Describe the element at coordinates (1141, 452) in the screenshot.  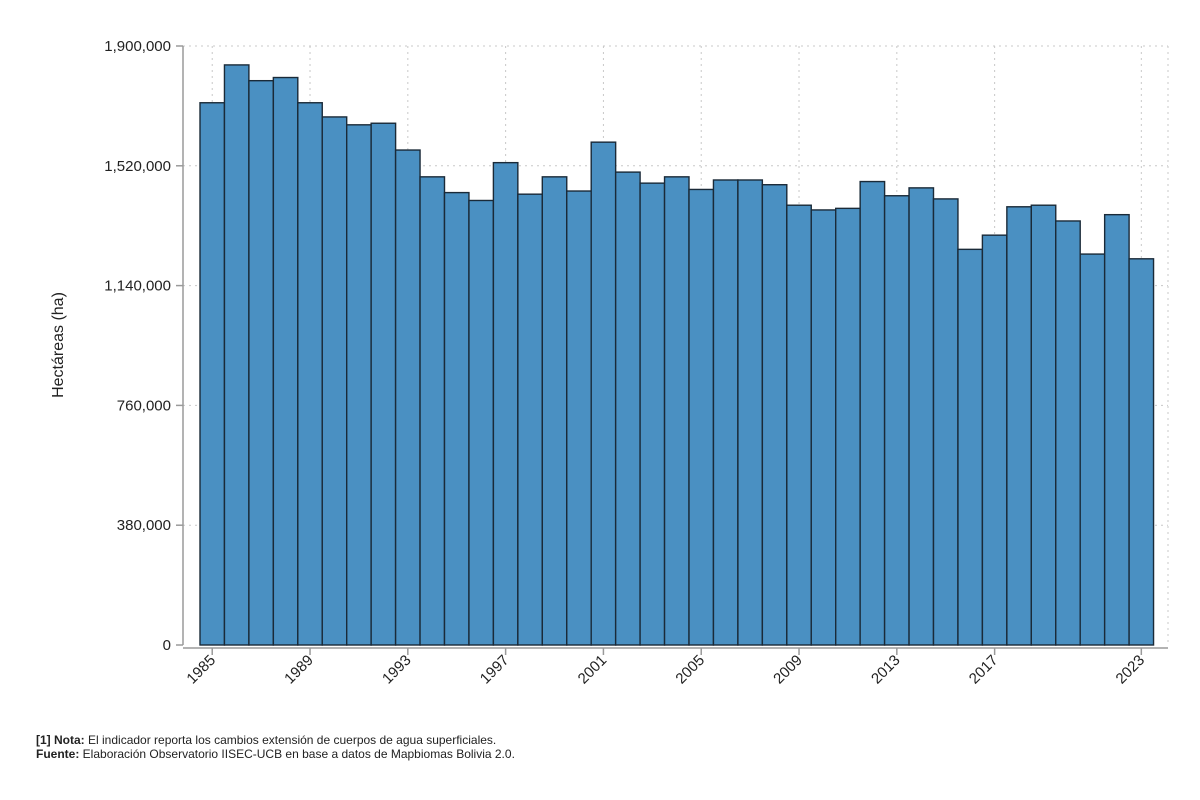
I see `bar-2023` at that location.